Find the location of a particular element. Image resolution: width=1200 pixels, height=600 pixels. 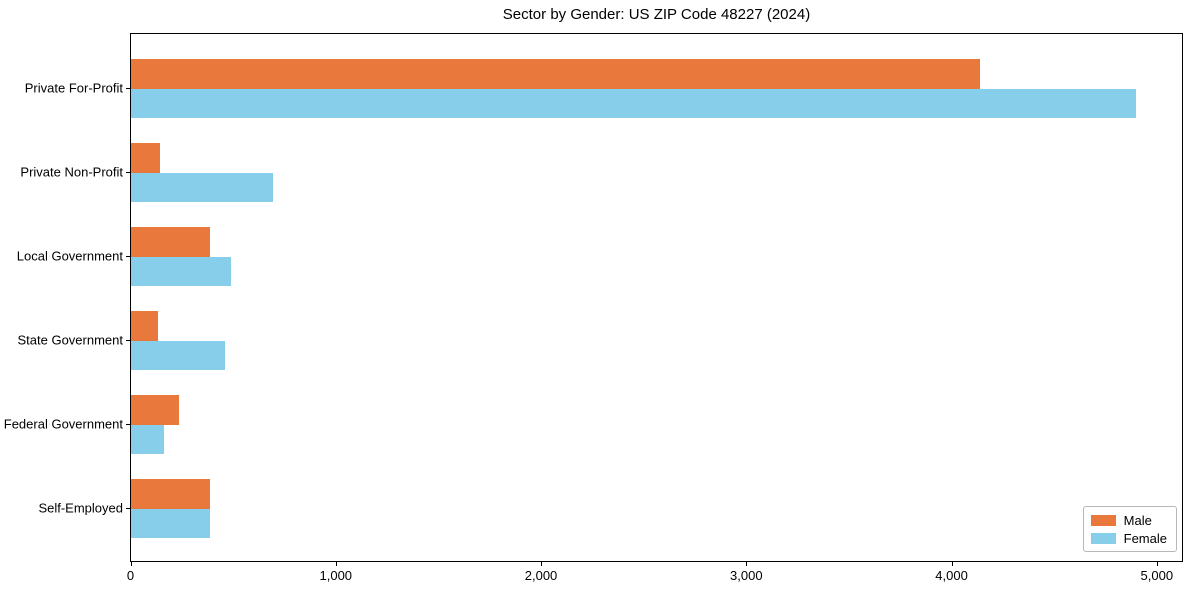

category-label-private-for-profit: Private For-Profit is located at coordinates (73, 87).